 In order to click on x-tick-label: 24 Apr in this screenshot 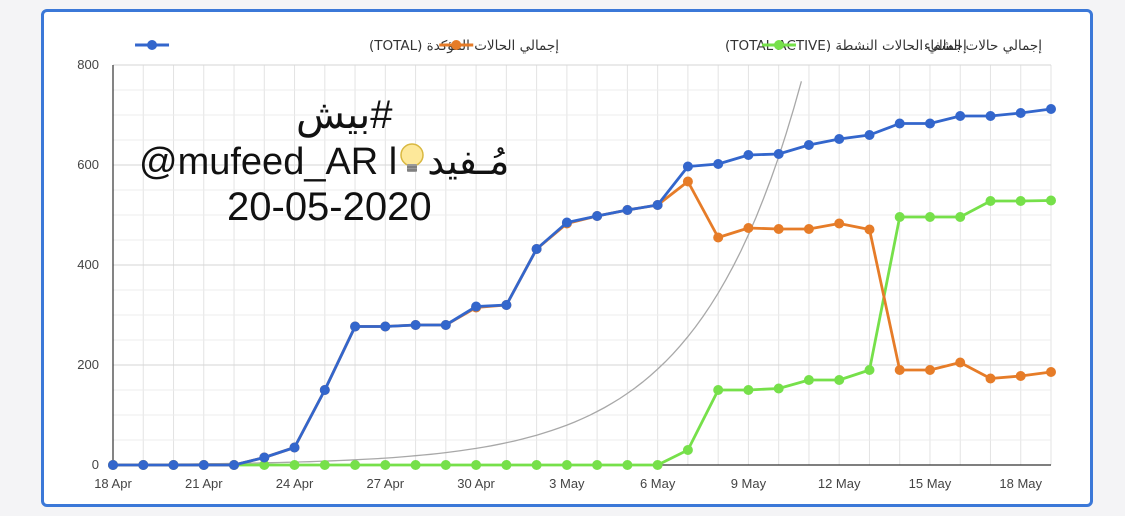, I will do `click(295, 483)`.